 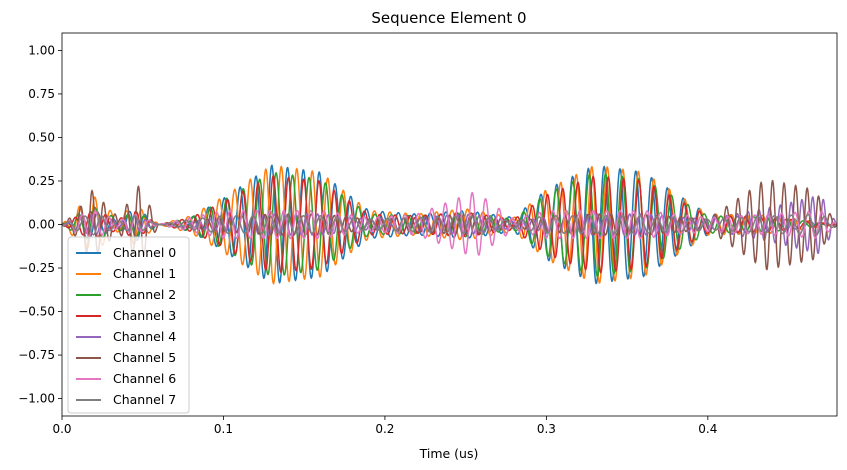 What do you see at coordinates (41, 181) in the screenshot?
I see `y-tick-label: 0.25` at bounding box center [41, 181].